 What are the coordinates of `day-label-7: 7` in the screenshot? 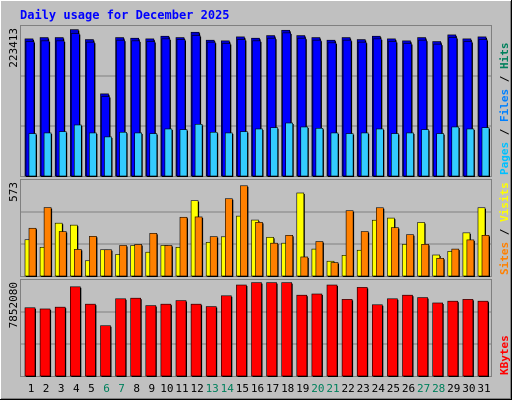 It's located at (121, 388).